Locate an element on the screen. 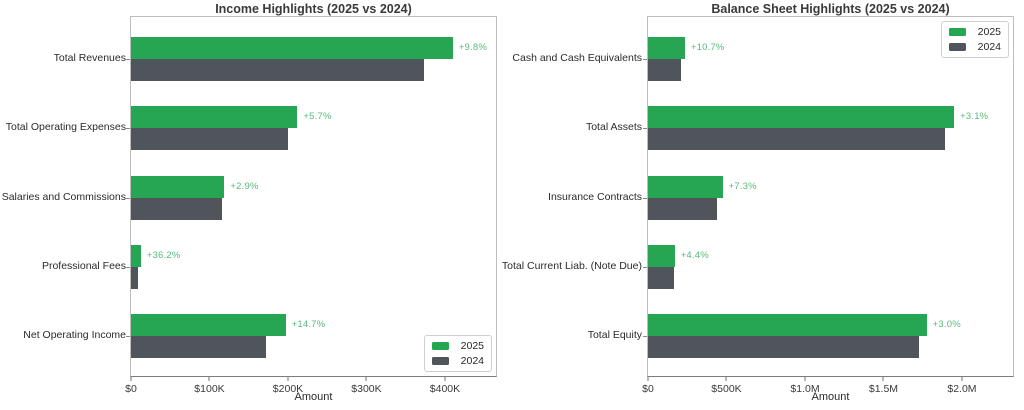 This screenshot has width=1024, height=410. category-label: Total Equity is located at coordinates (614, 335).